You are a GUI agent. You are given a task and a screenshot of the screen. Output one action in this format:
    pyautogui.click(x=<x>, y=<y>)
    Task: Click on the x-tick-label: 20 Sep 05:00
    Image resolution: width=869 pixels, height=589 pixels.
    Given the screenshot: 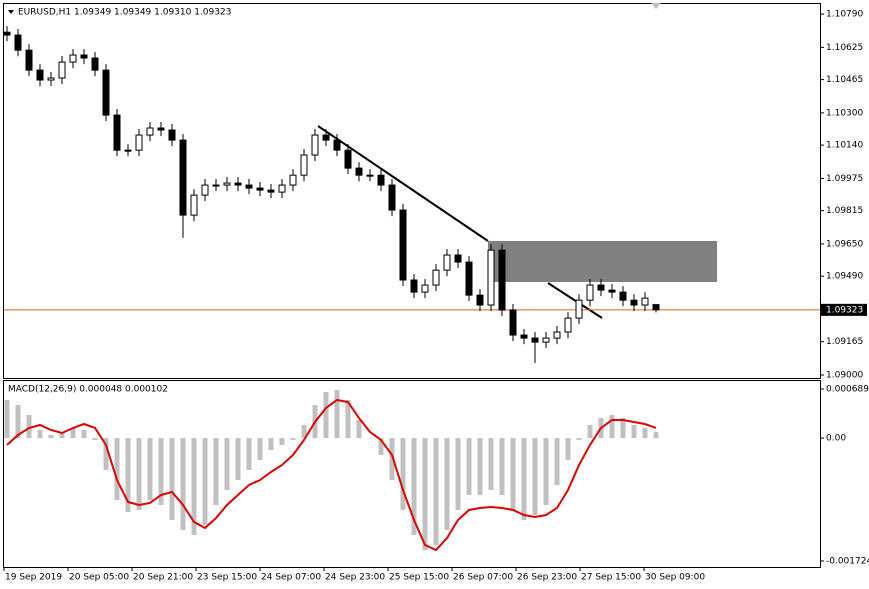 What is the action you would take?
    pyautogui.click(x=99, y=578)
    